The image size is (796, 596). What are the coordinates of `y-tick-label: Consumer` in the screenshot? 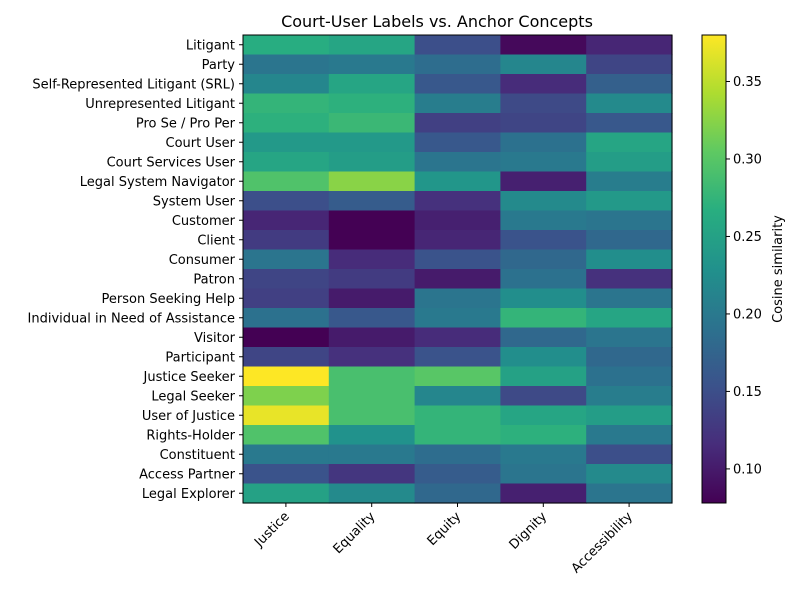 It's located at (202, 260).